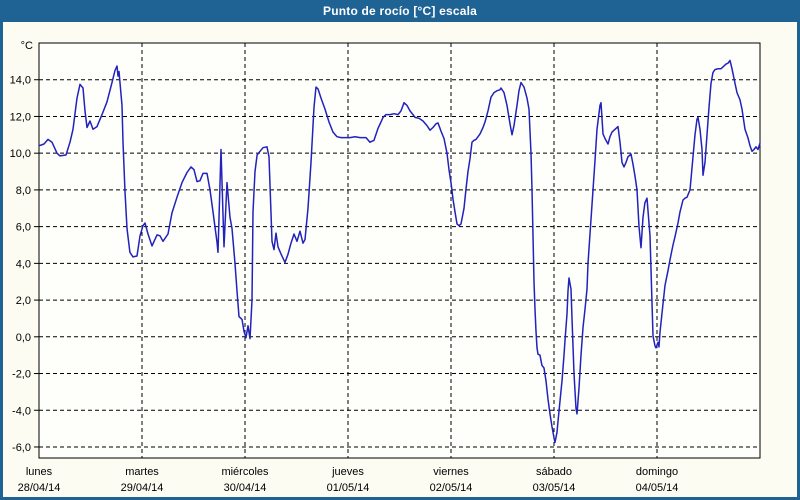 This screenshot has height=500, width=800. I want to click on x-tick-day: lunes, so click(39, 472).